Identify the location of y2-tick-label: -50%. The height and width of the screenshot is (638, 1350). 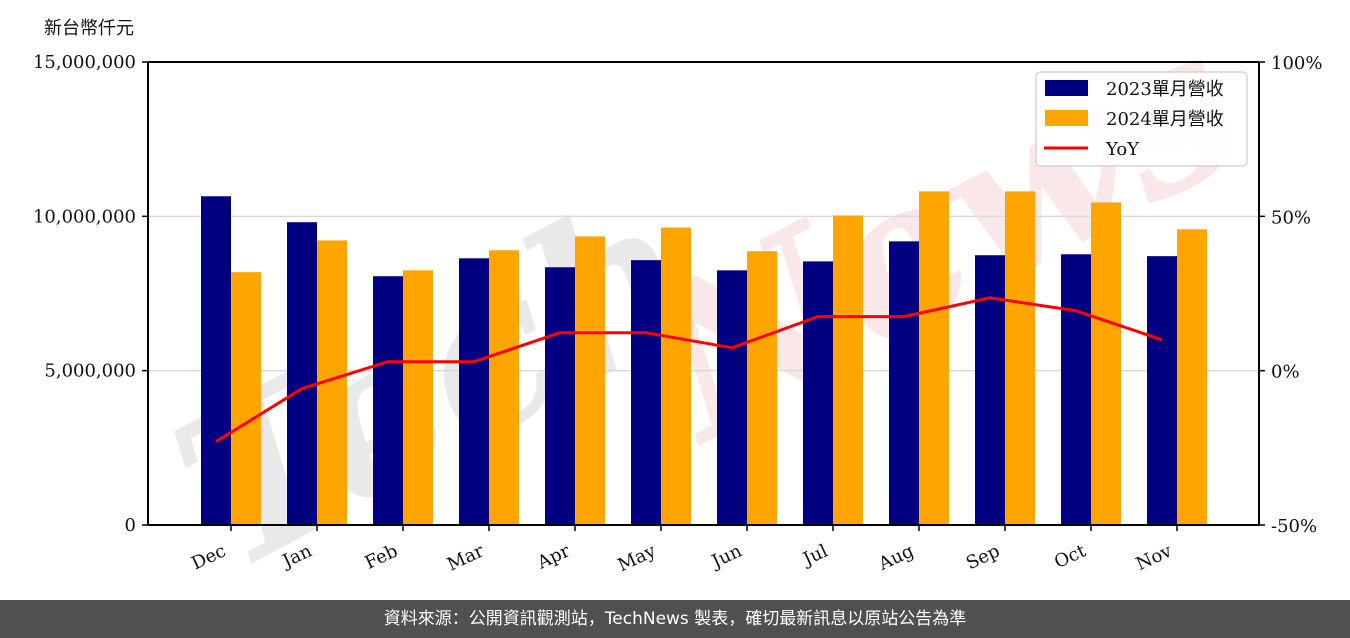
(1294, 526).